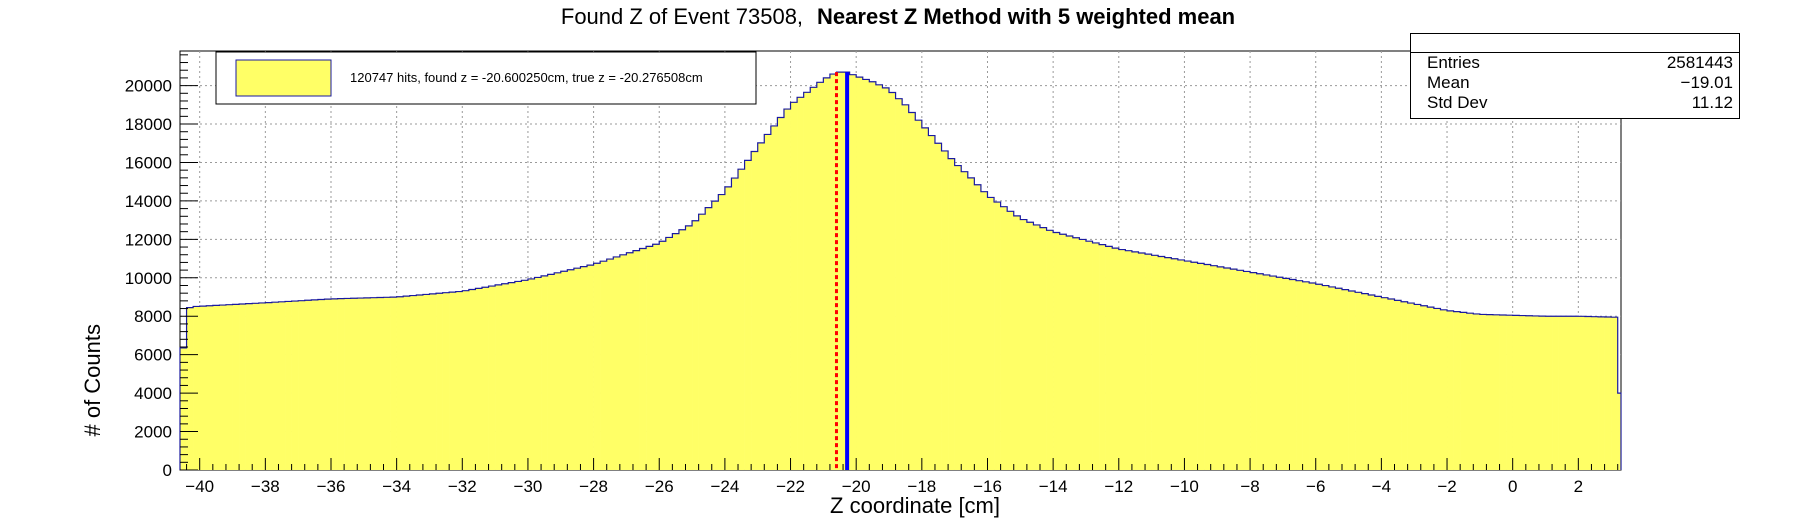  Describe the element at coordinates (915, 505) in the screenshot. I see `x-axis-title: Z coordinate [cm]` at that location.